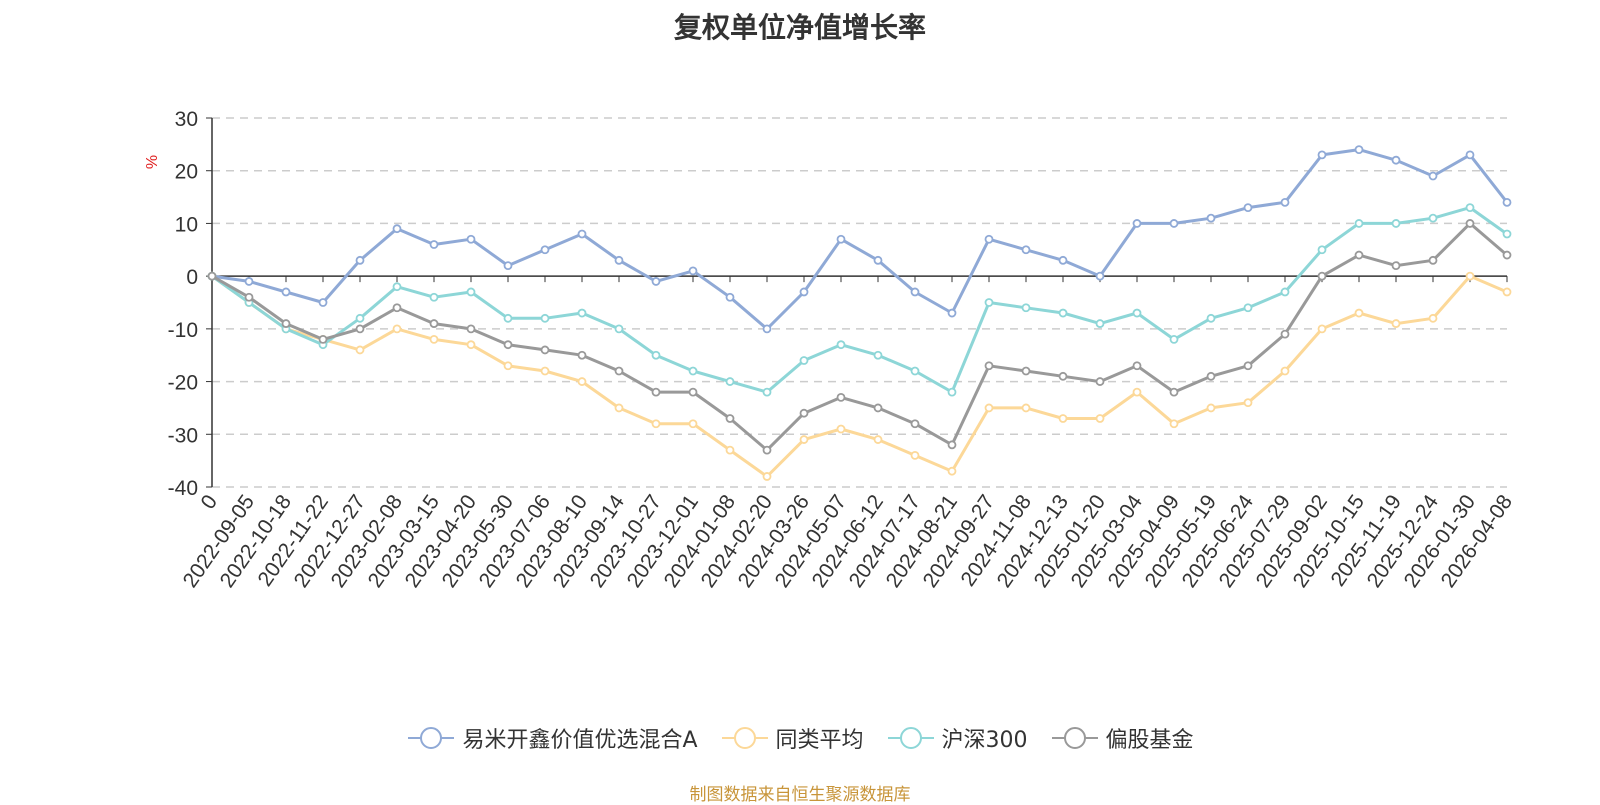  I want to click on legend-label: 易米开鑫价值优选混合A, so click(580, 740).